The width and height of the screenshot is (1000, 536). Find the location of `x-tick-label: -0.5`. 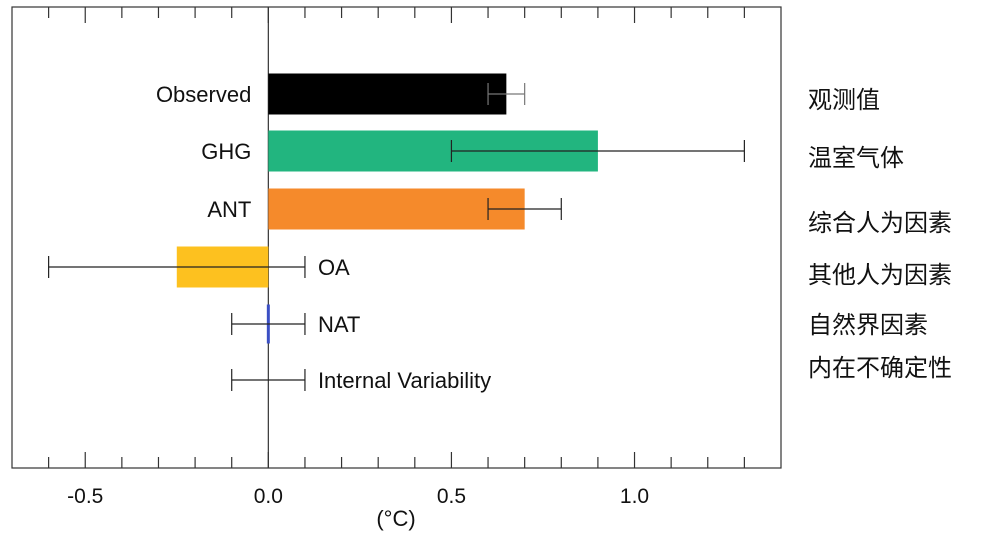

x-tick-label: -0.5 is located at coordinates (85, 496).